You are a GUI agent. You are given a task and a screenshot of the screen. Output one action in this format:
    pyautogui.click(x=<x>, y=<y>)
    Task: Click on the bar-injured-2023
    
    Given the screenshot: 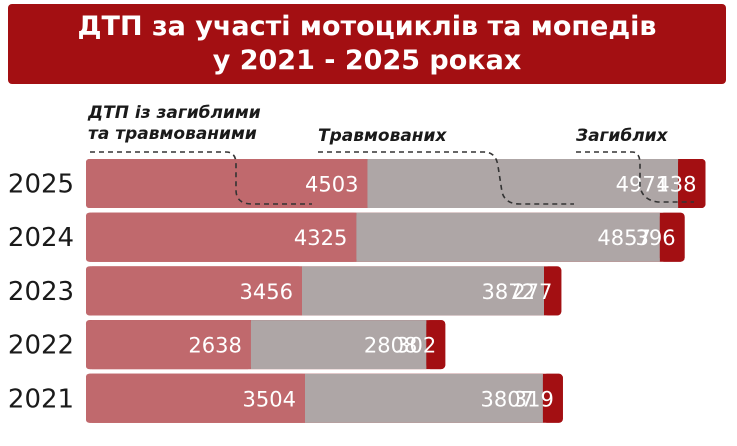 What is the action you would take?
    pyautogui.click(x=423, y=291)
    